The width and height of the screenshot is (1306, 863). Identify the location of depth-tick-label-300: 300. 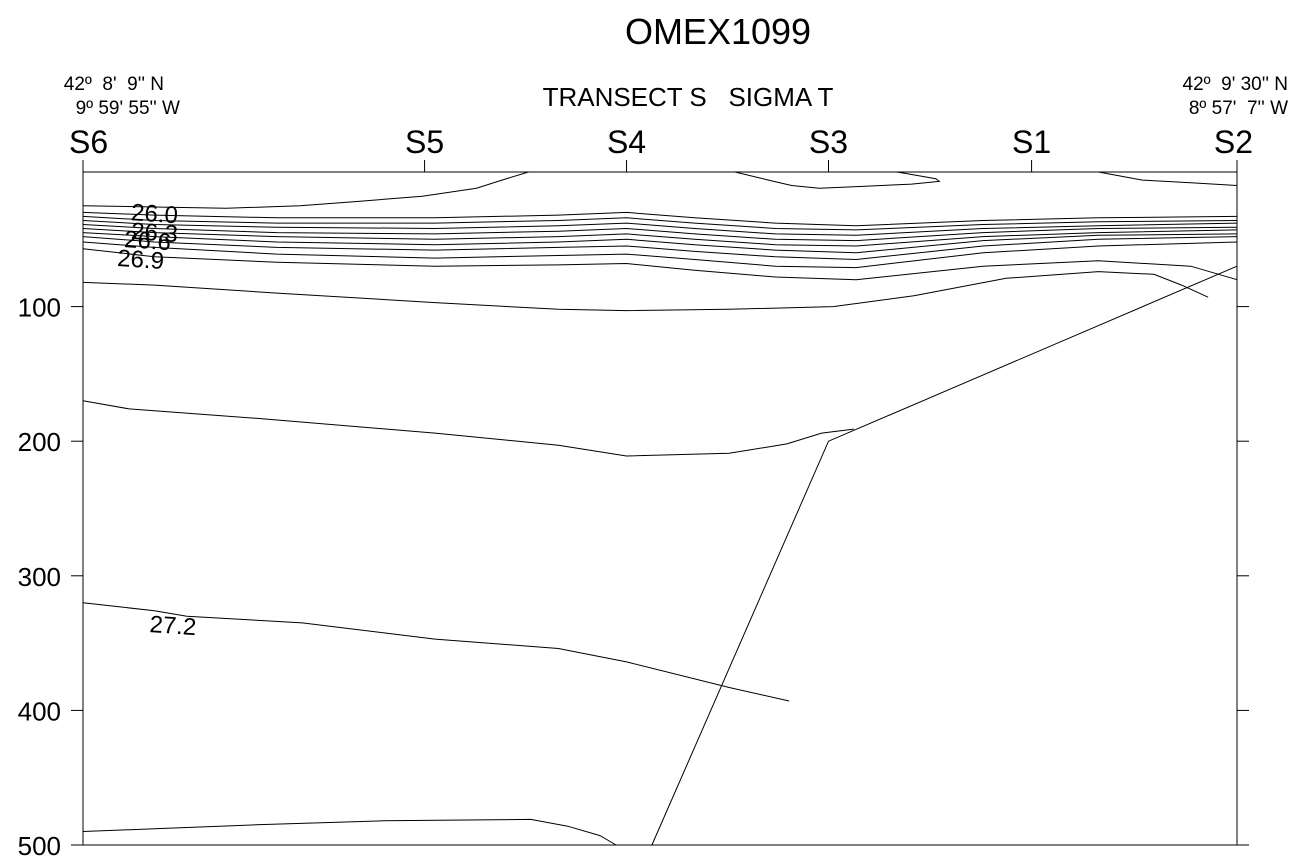
(39, 577).